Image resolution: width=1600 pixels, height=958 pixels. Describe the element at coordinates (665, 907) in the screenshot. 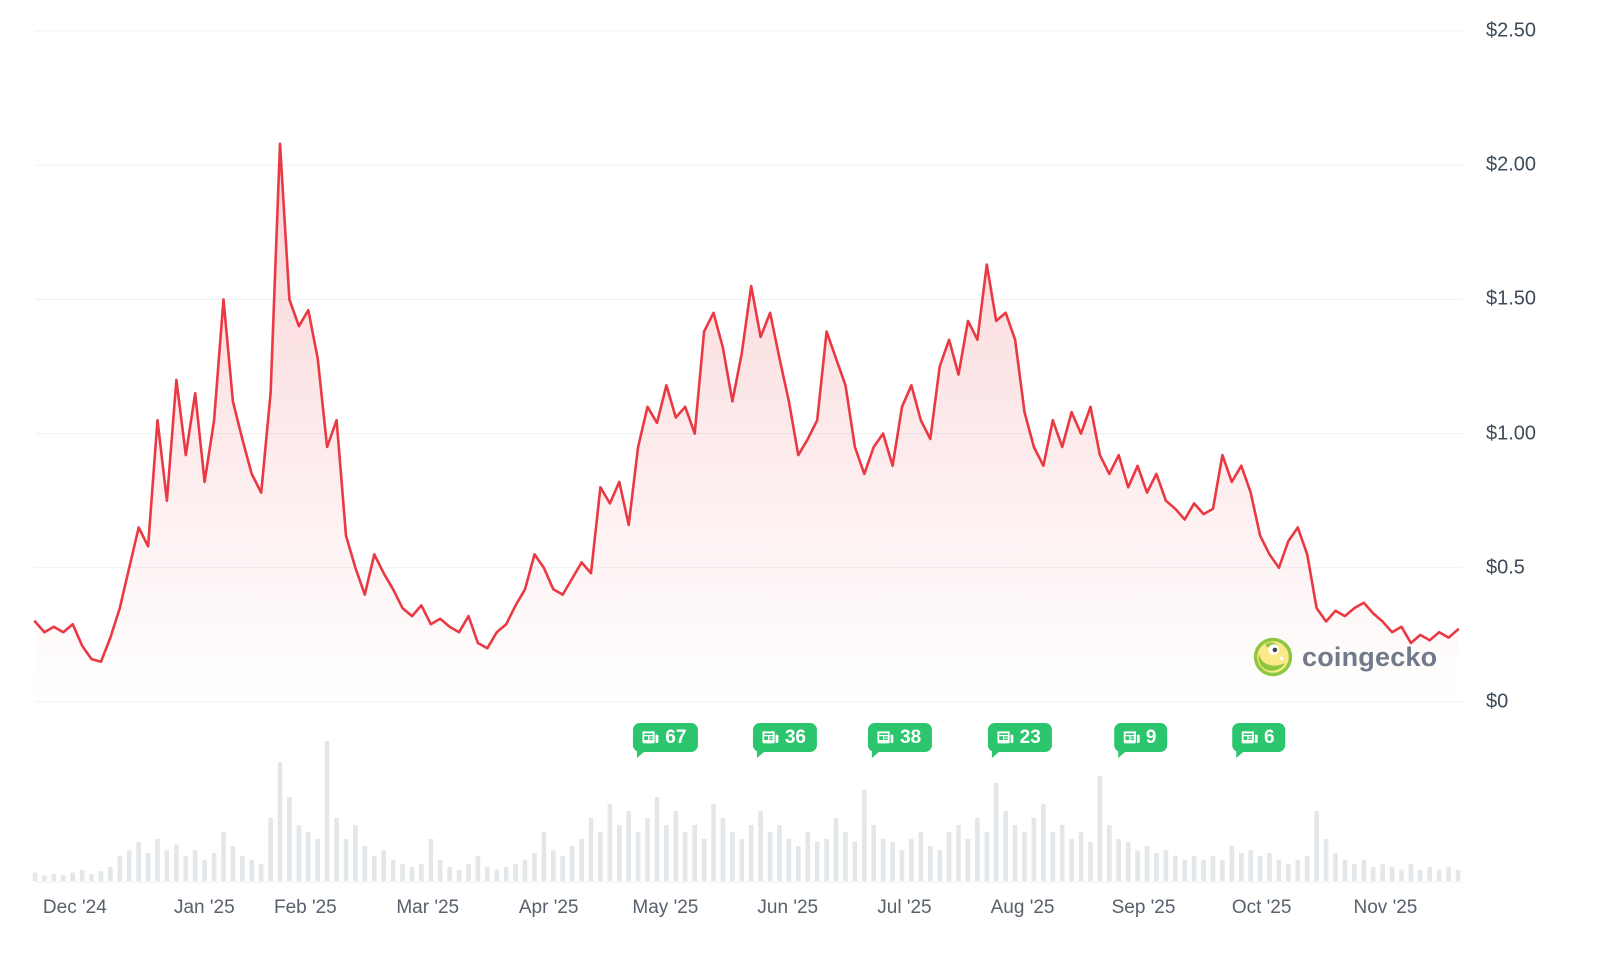

I see `x-axis-label: May '25` at that location.